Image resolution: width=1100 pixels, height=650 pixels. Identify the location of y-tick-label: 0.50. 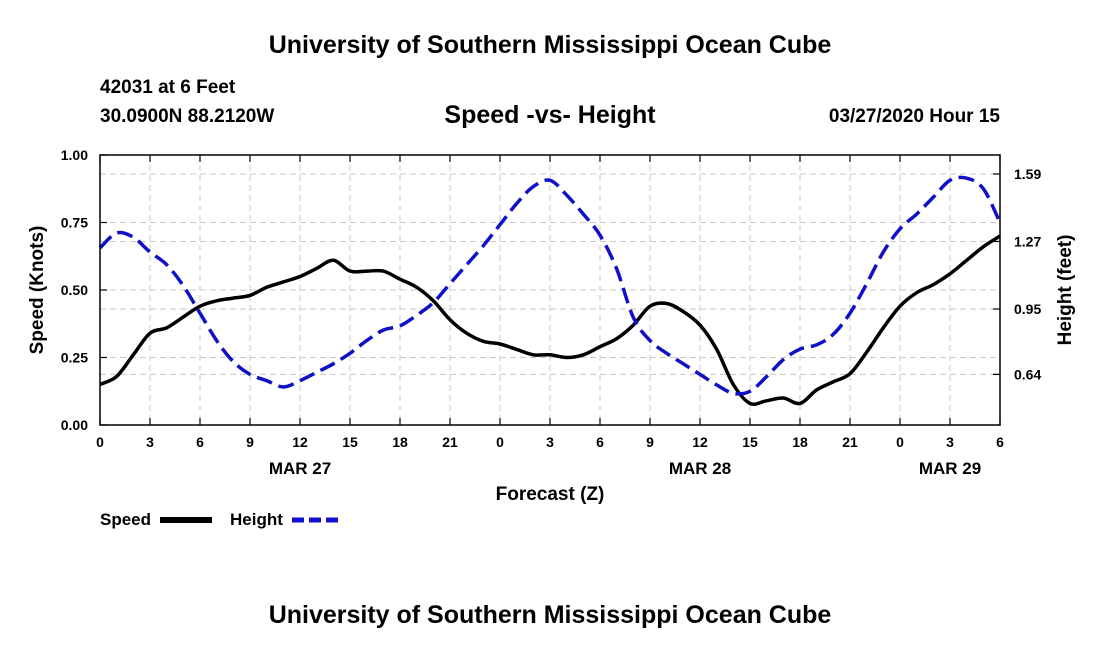
(74, 290).